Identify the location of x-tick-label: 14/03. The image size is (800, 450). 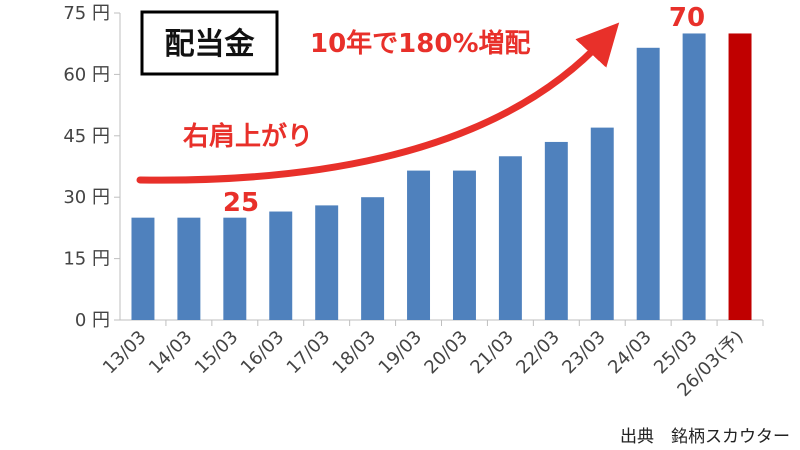
(171, 353).